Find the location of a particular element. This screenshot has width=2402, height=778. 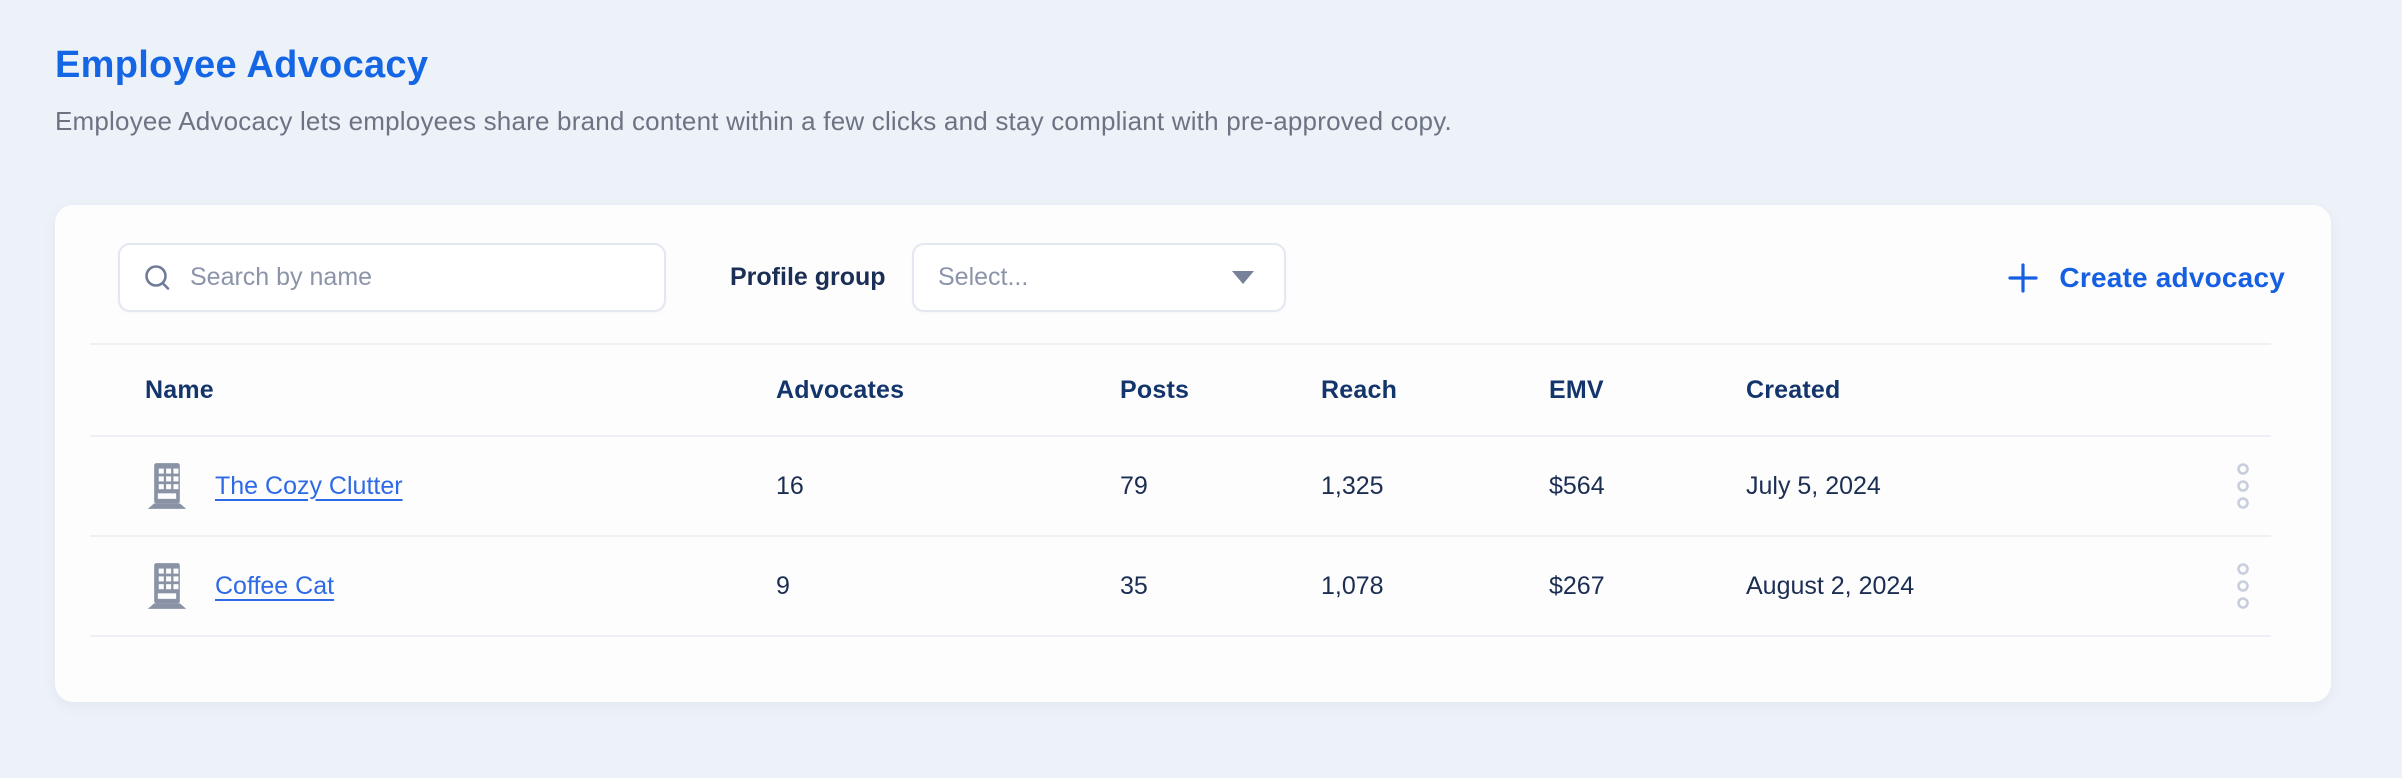

column-header-advocates: Advocates is located at coordinates (840, 389).